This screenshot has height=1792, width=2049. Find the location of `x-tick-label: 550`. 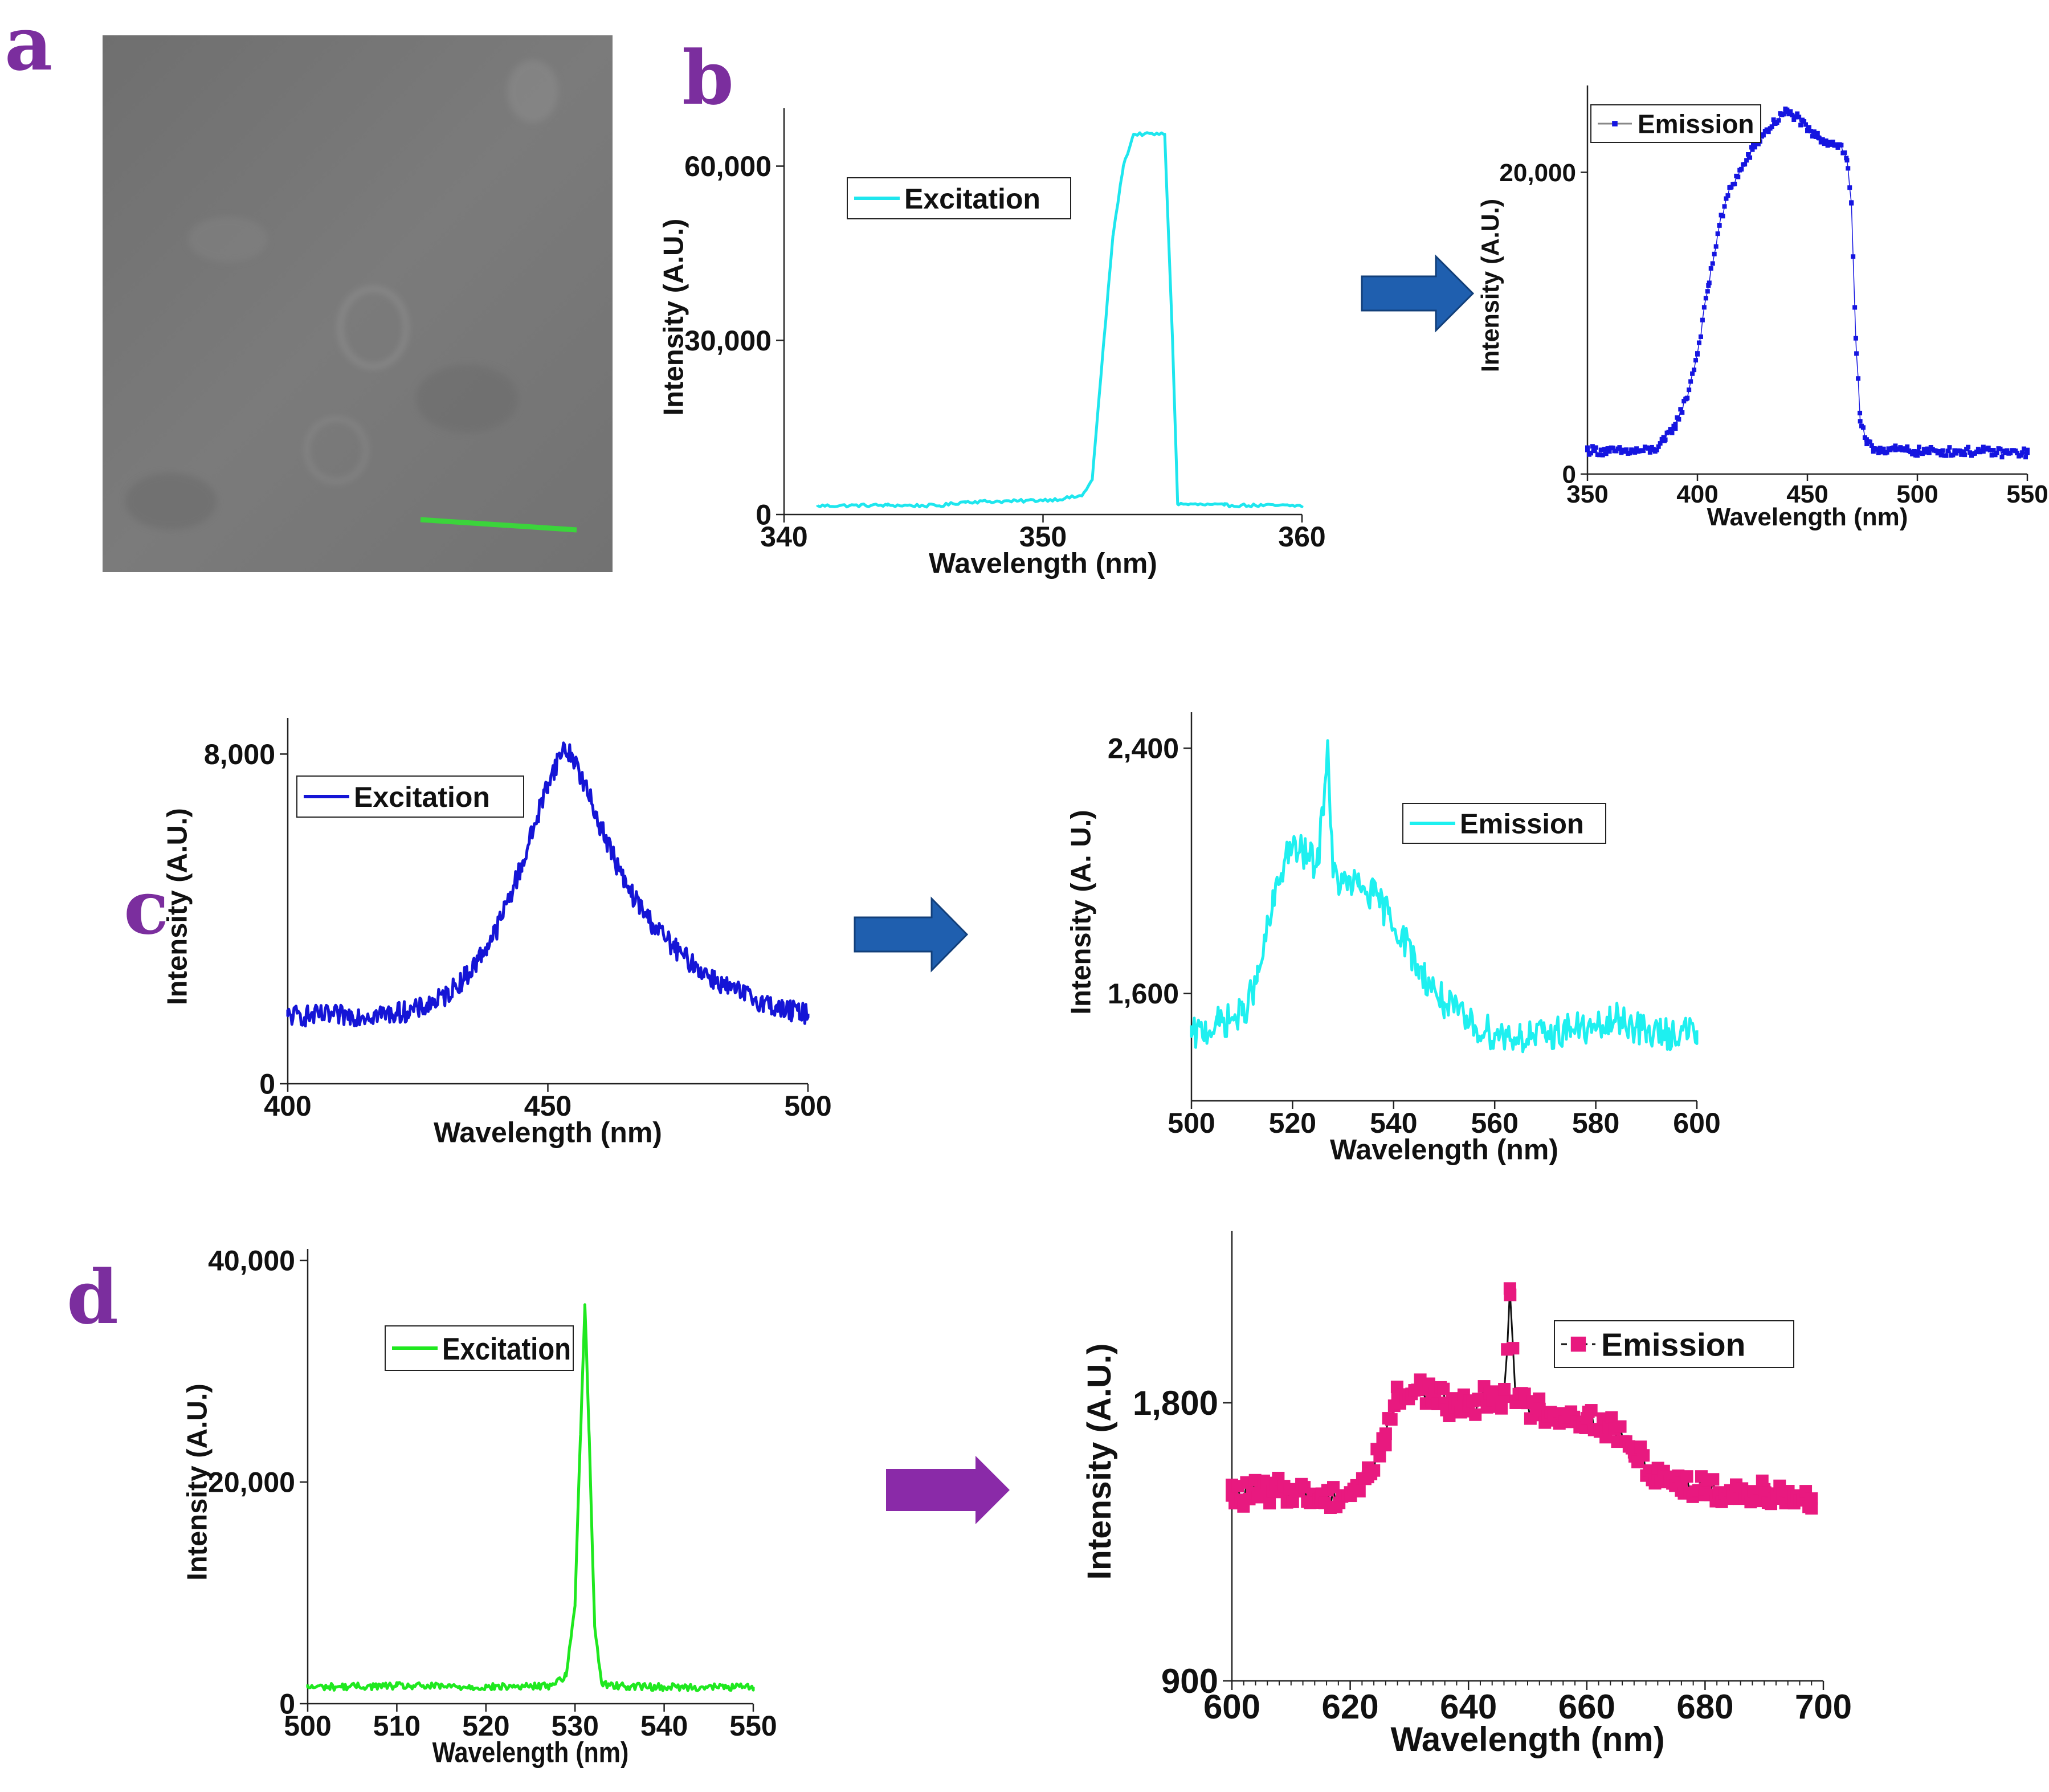

x-tick-label: 550 is located at coordinates (2027, 494).